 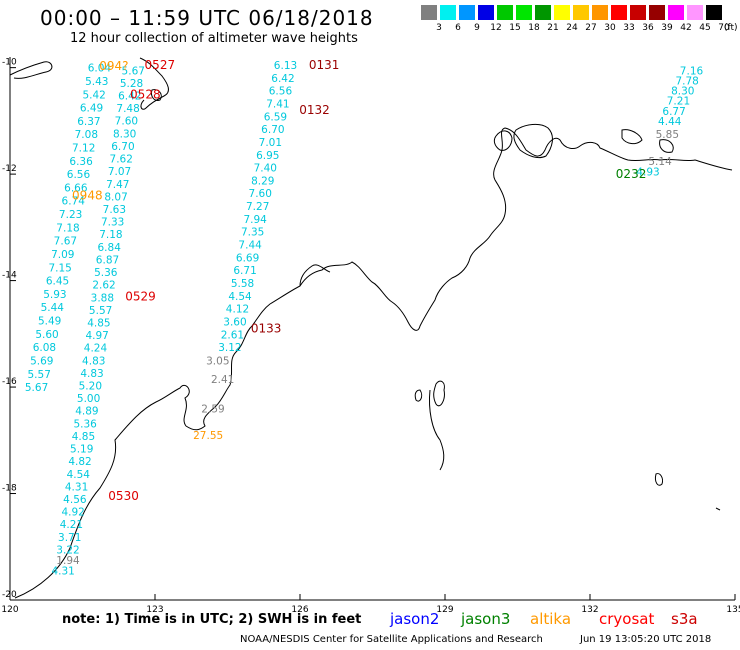 What do you see at coordinates (41, 361) in the screenshot?
I see `wave-height-value: 5.69` at bounding box center [41, 361].